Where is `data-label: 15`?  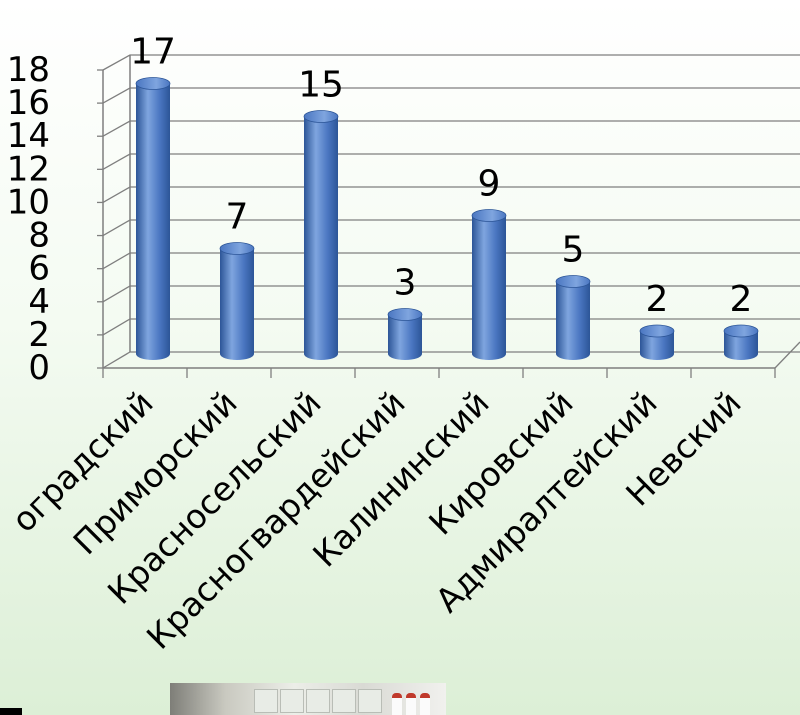
data-label: 15 is located at coordinates (321, 85).